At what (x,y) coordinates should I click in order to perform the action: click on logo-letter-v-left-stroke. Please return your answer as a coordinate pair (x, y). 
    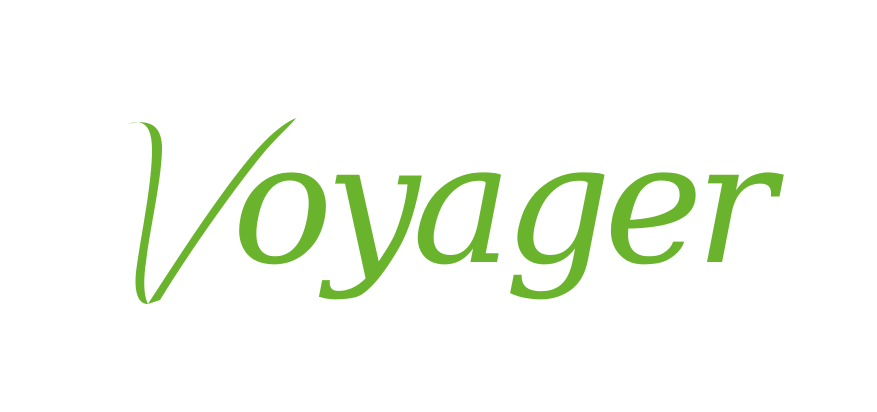
    Looking at the image, I should click on (145, 213).